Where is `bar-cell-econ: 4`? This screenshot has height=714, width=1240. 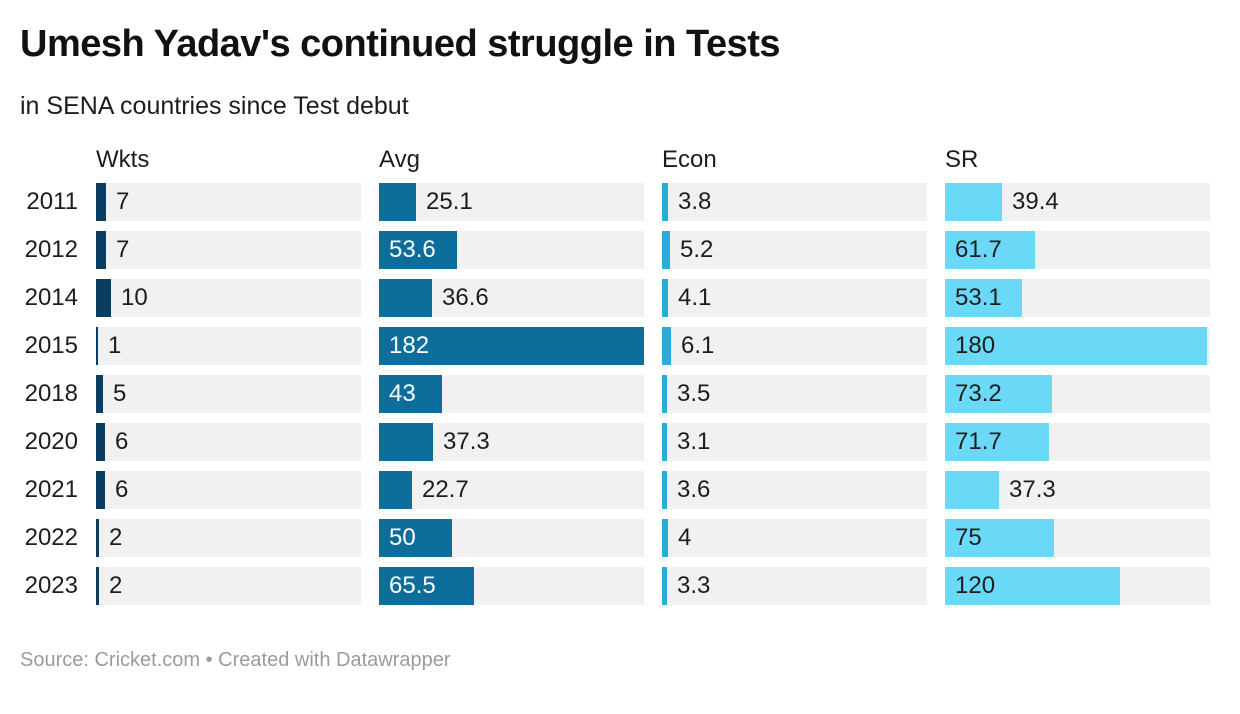
bar-cell-econ: 4 is located at coordinates (794, 538).